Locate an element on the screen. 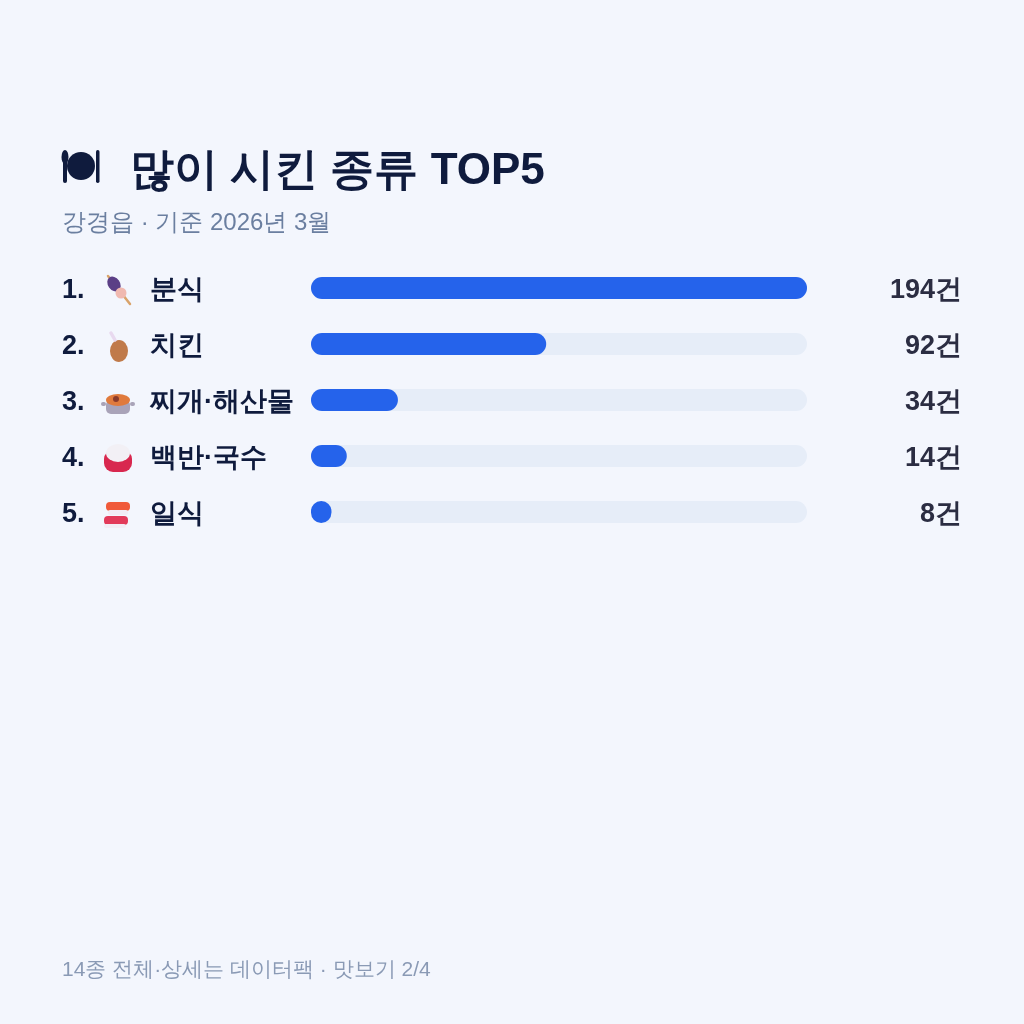 Image resolution: width=1024 pixels, height=1024 pixels. data-label: 8건 is located at coordinates (940, 513).